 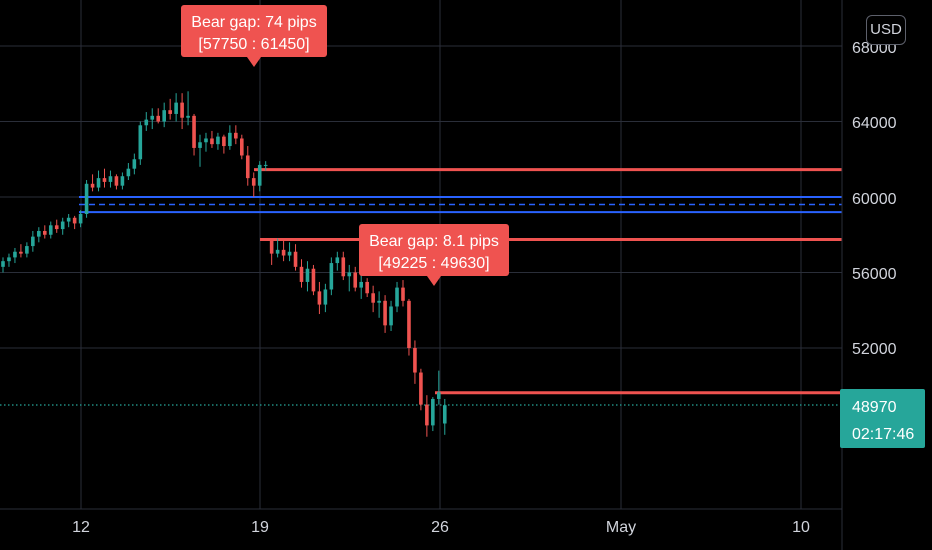 What do you see at coordinates (874, 199) in the screenshot?
I see `y-tick-label: 60000` at bounding box center [874, 199].